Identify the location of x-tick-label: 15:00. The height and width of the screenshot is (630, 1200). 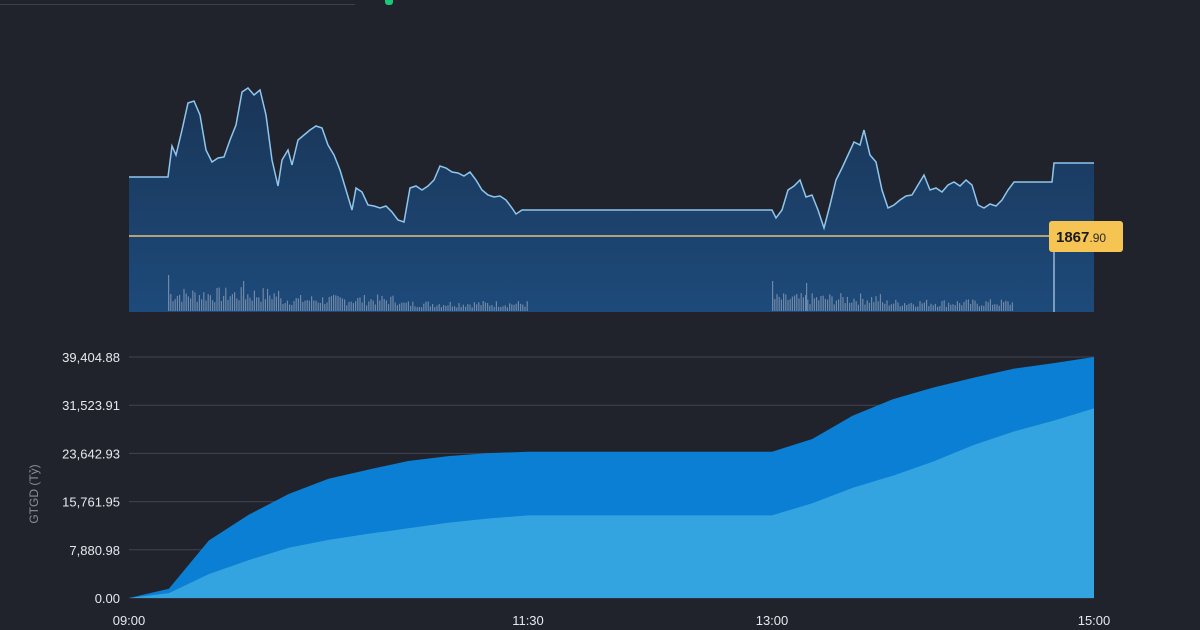
(1094, 620).